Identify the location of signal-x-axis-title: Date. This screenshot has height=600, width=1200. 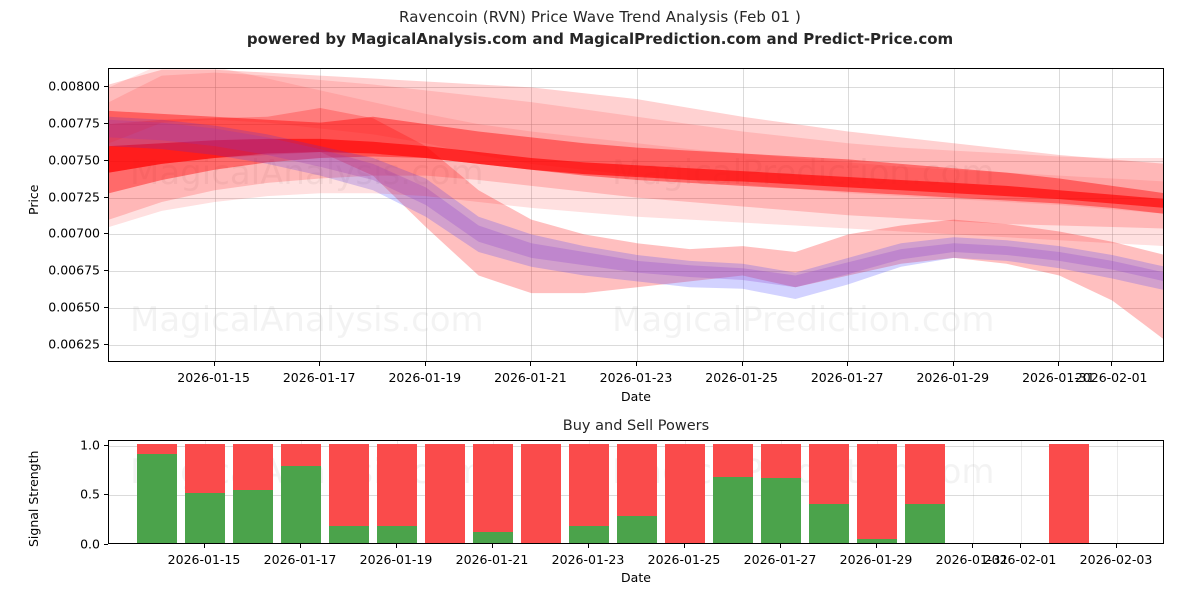
(636, 577).